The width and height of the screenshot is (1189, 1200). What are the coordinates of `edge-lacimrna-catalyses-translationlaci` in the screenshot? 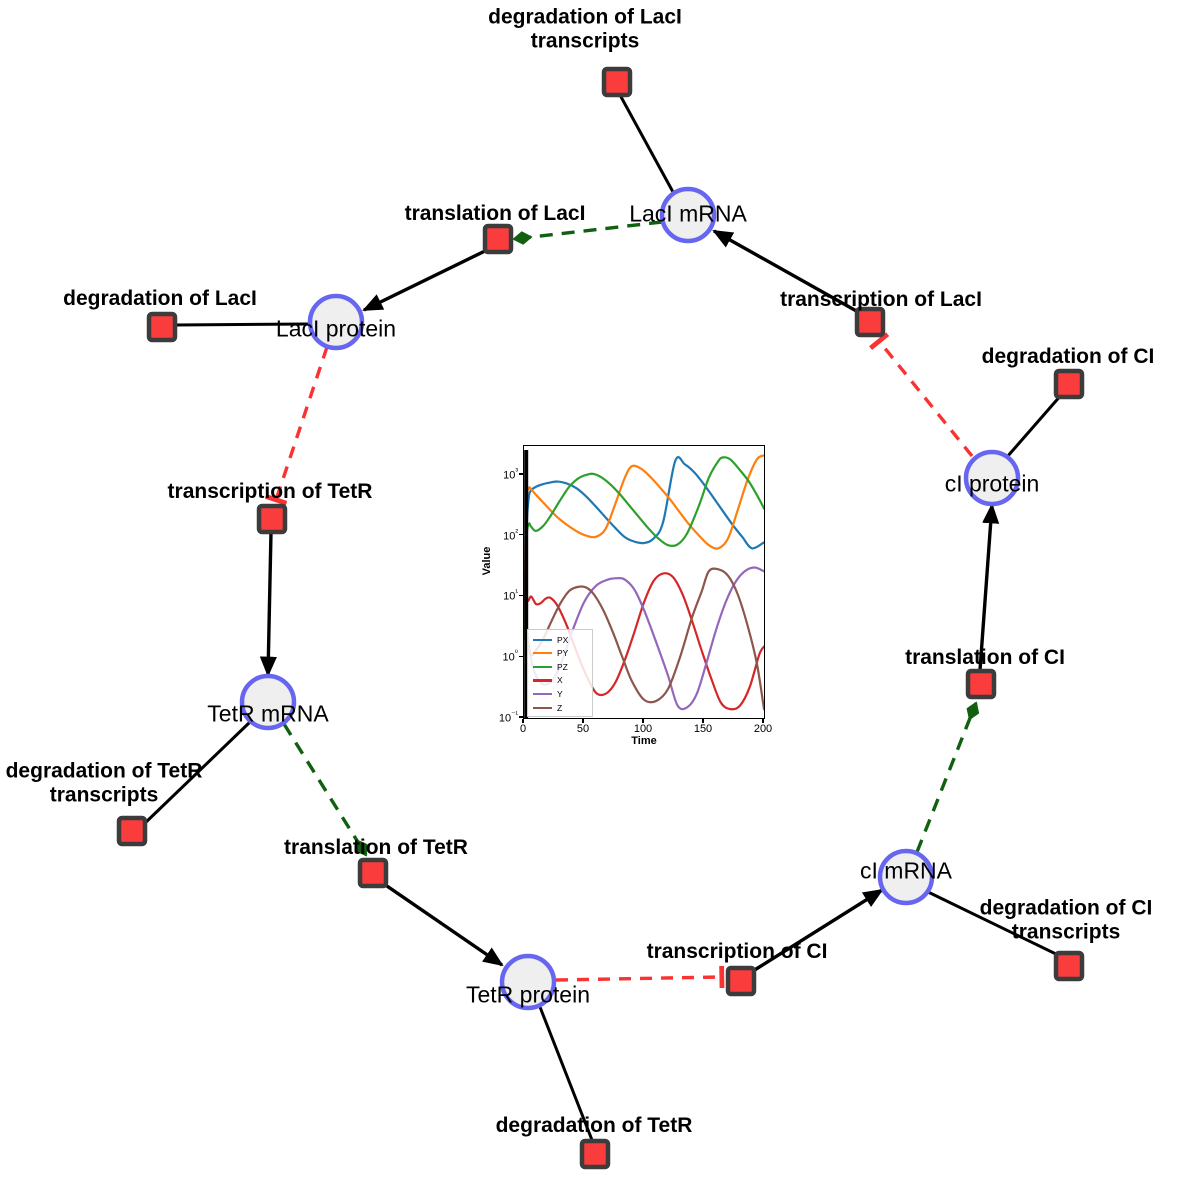 It's located at (587, 232).